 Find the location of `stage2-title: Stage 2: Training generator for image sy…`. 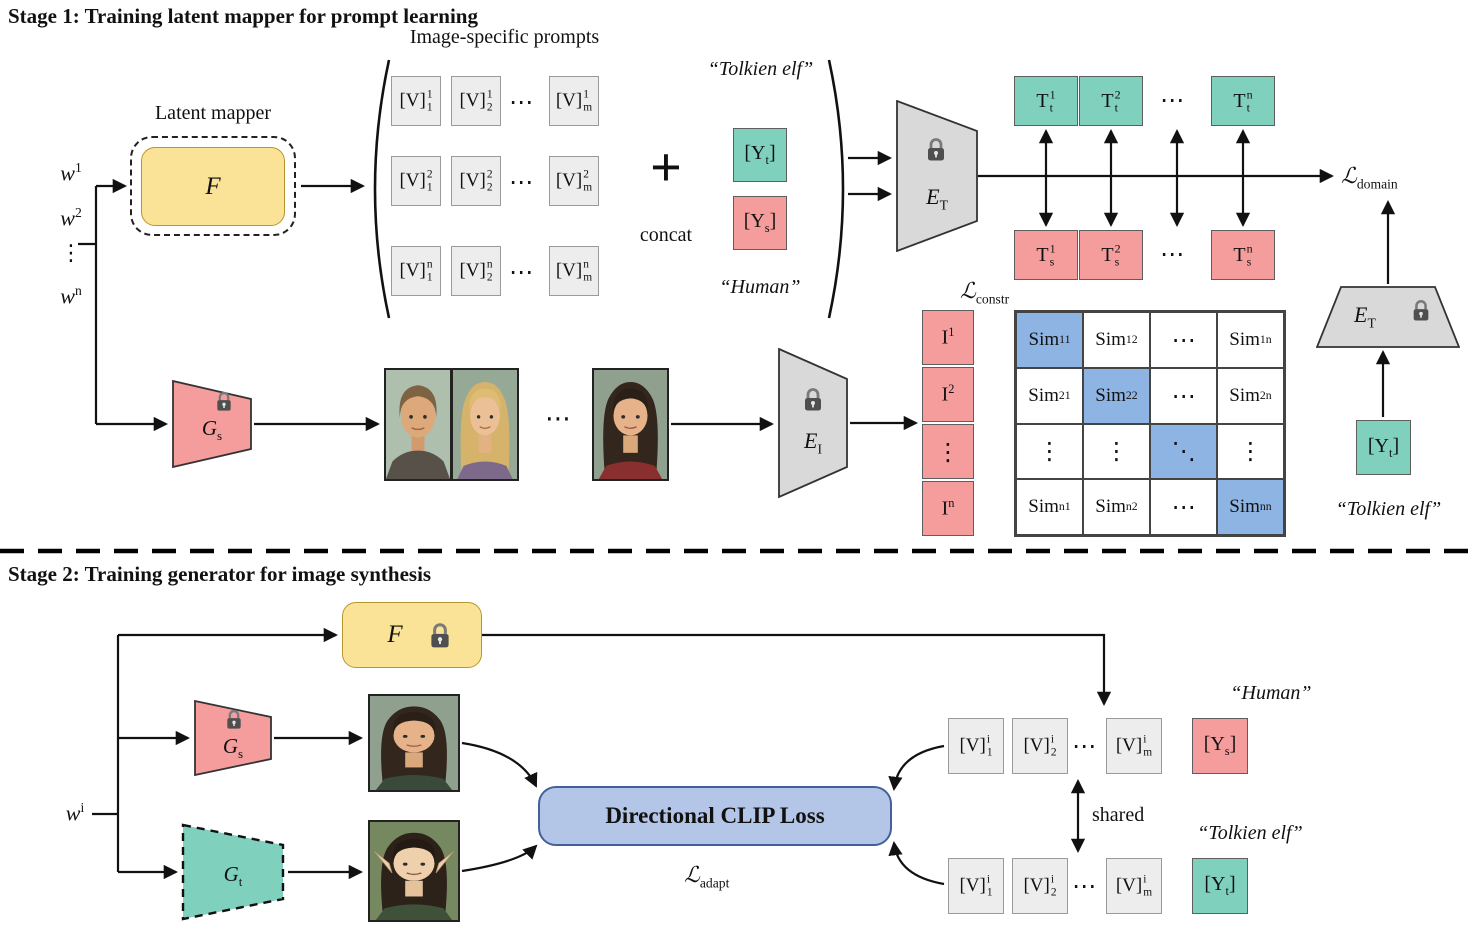

stage2-title: Stage 2: Training generator for image sy… is located at coordinates (220, 574).